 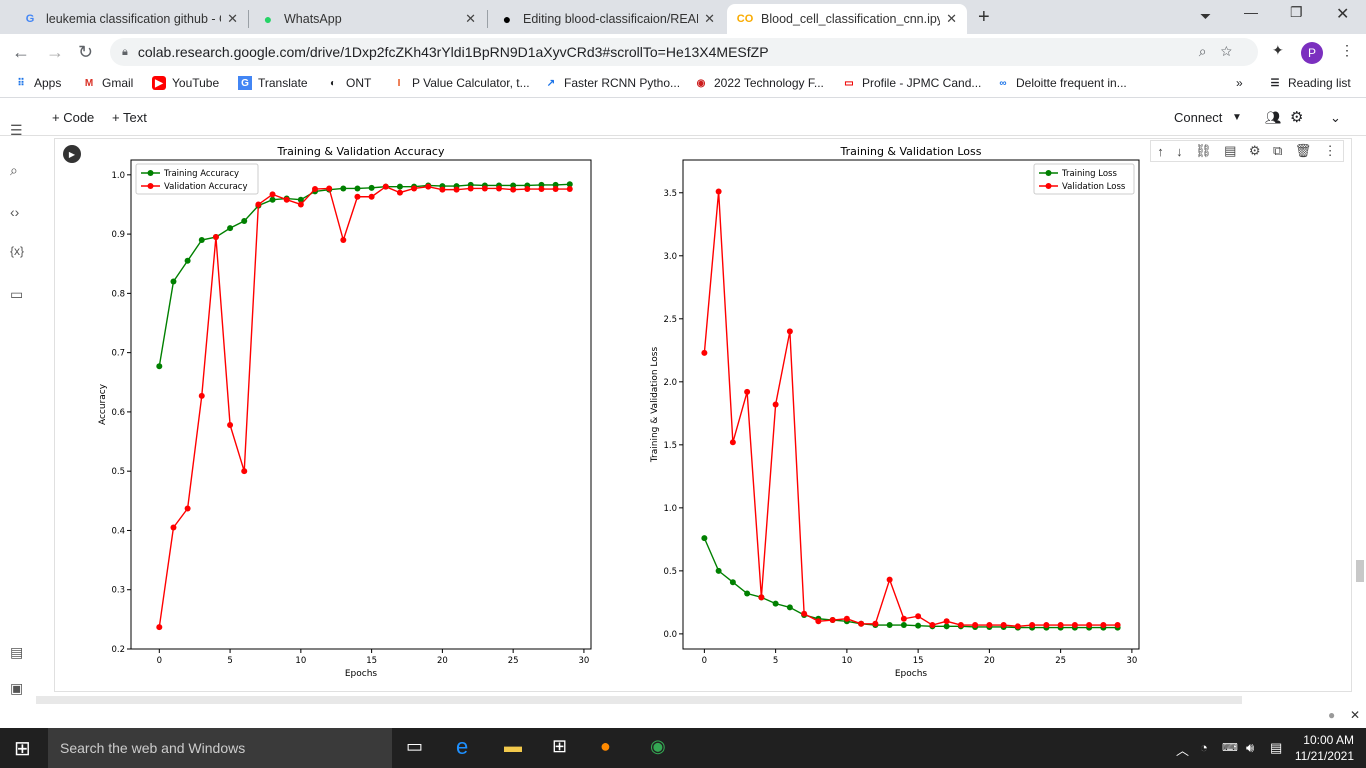 What do you see at coordinates (14, 170) in the screenshot?
I see `search-icon: ⌕` at bounding box center [14, 170].